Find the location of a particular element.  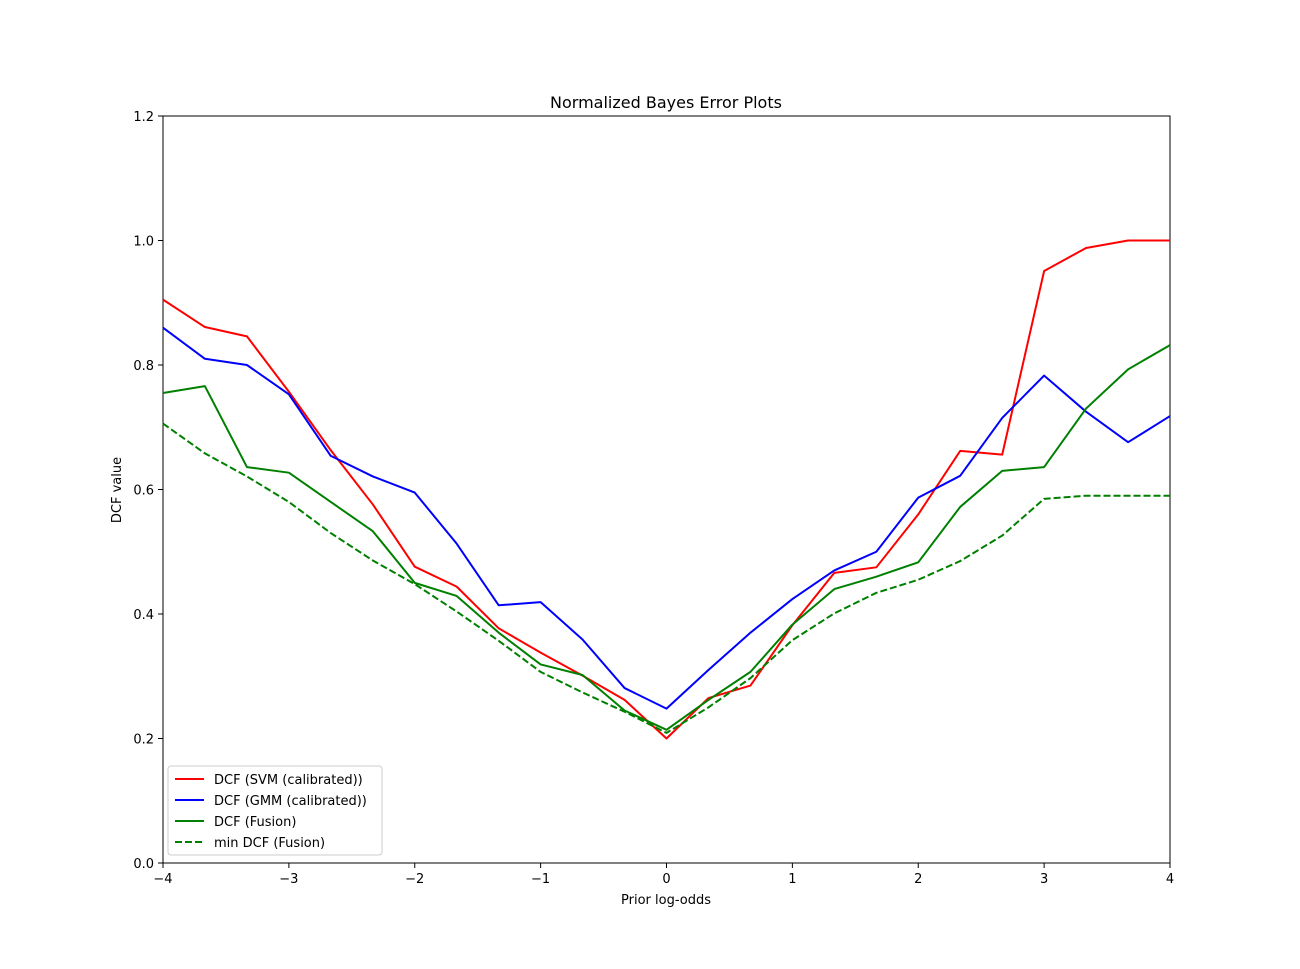

y-tick-label: 0.4 is located at coordinates (143, 615).